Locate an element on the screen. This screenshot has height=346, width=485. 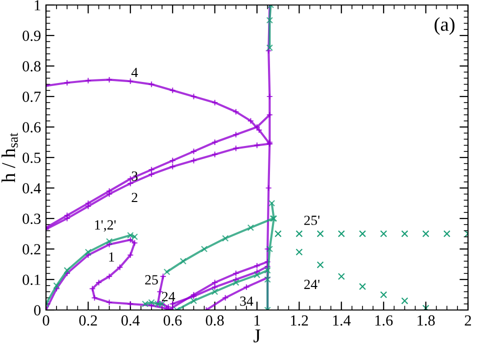
y-axis-title: h / h$_{sat}$ is located at coordinates (10, 157).